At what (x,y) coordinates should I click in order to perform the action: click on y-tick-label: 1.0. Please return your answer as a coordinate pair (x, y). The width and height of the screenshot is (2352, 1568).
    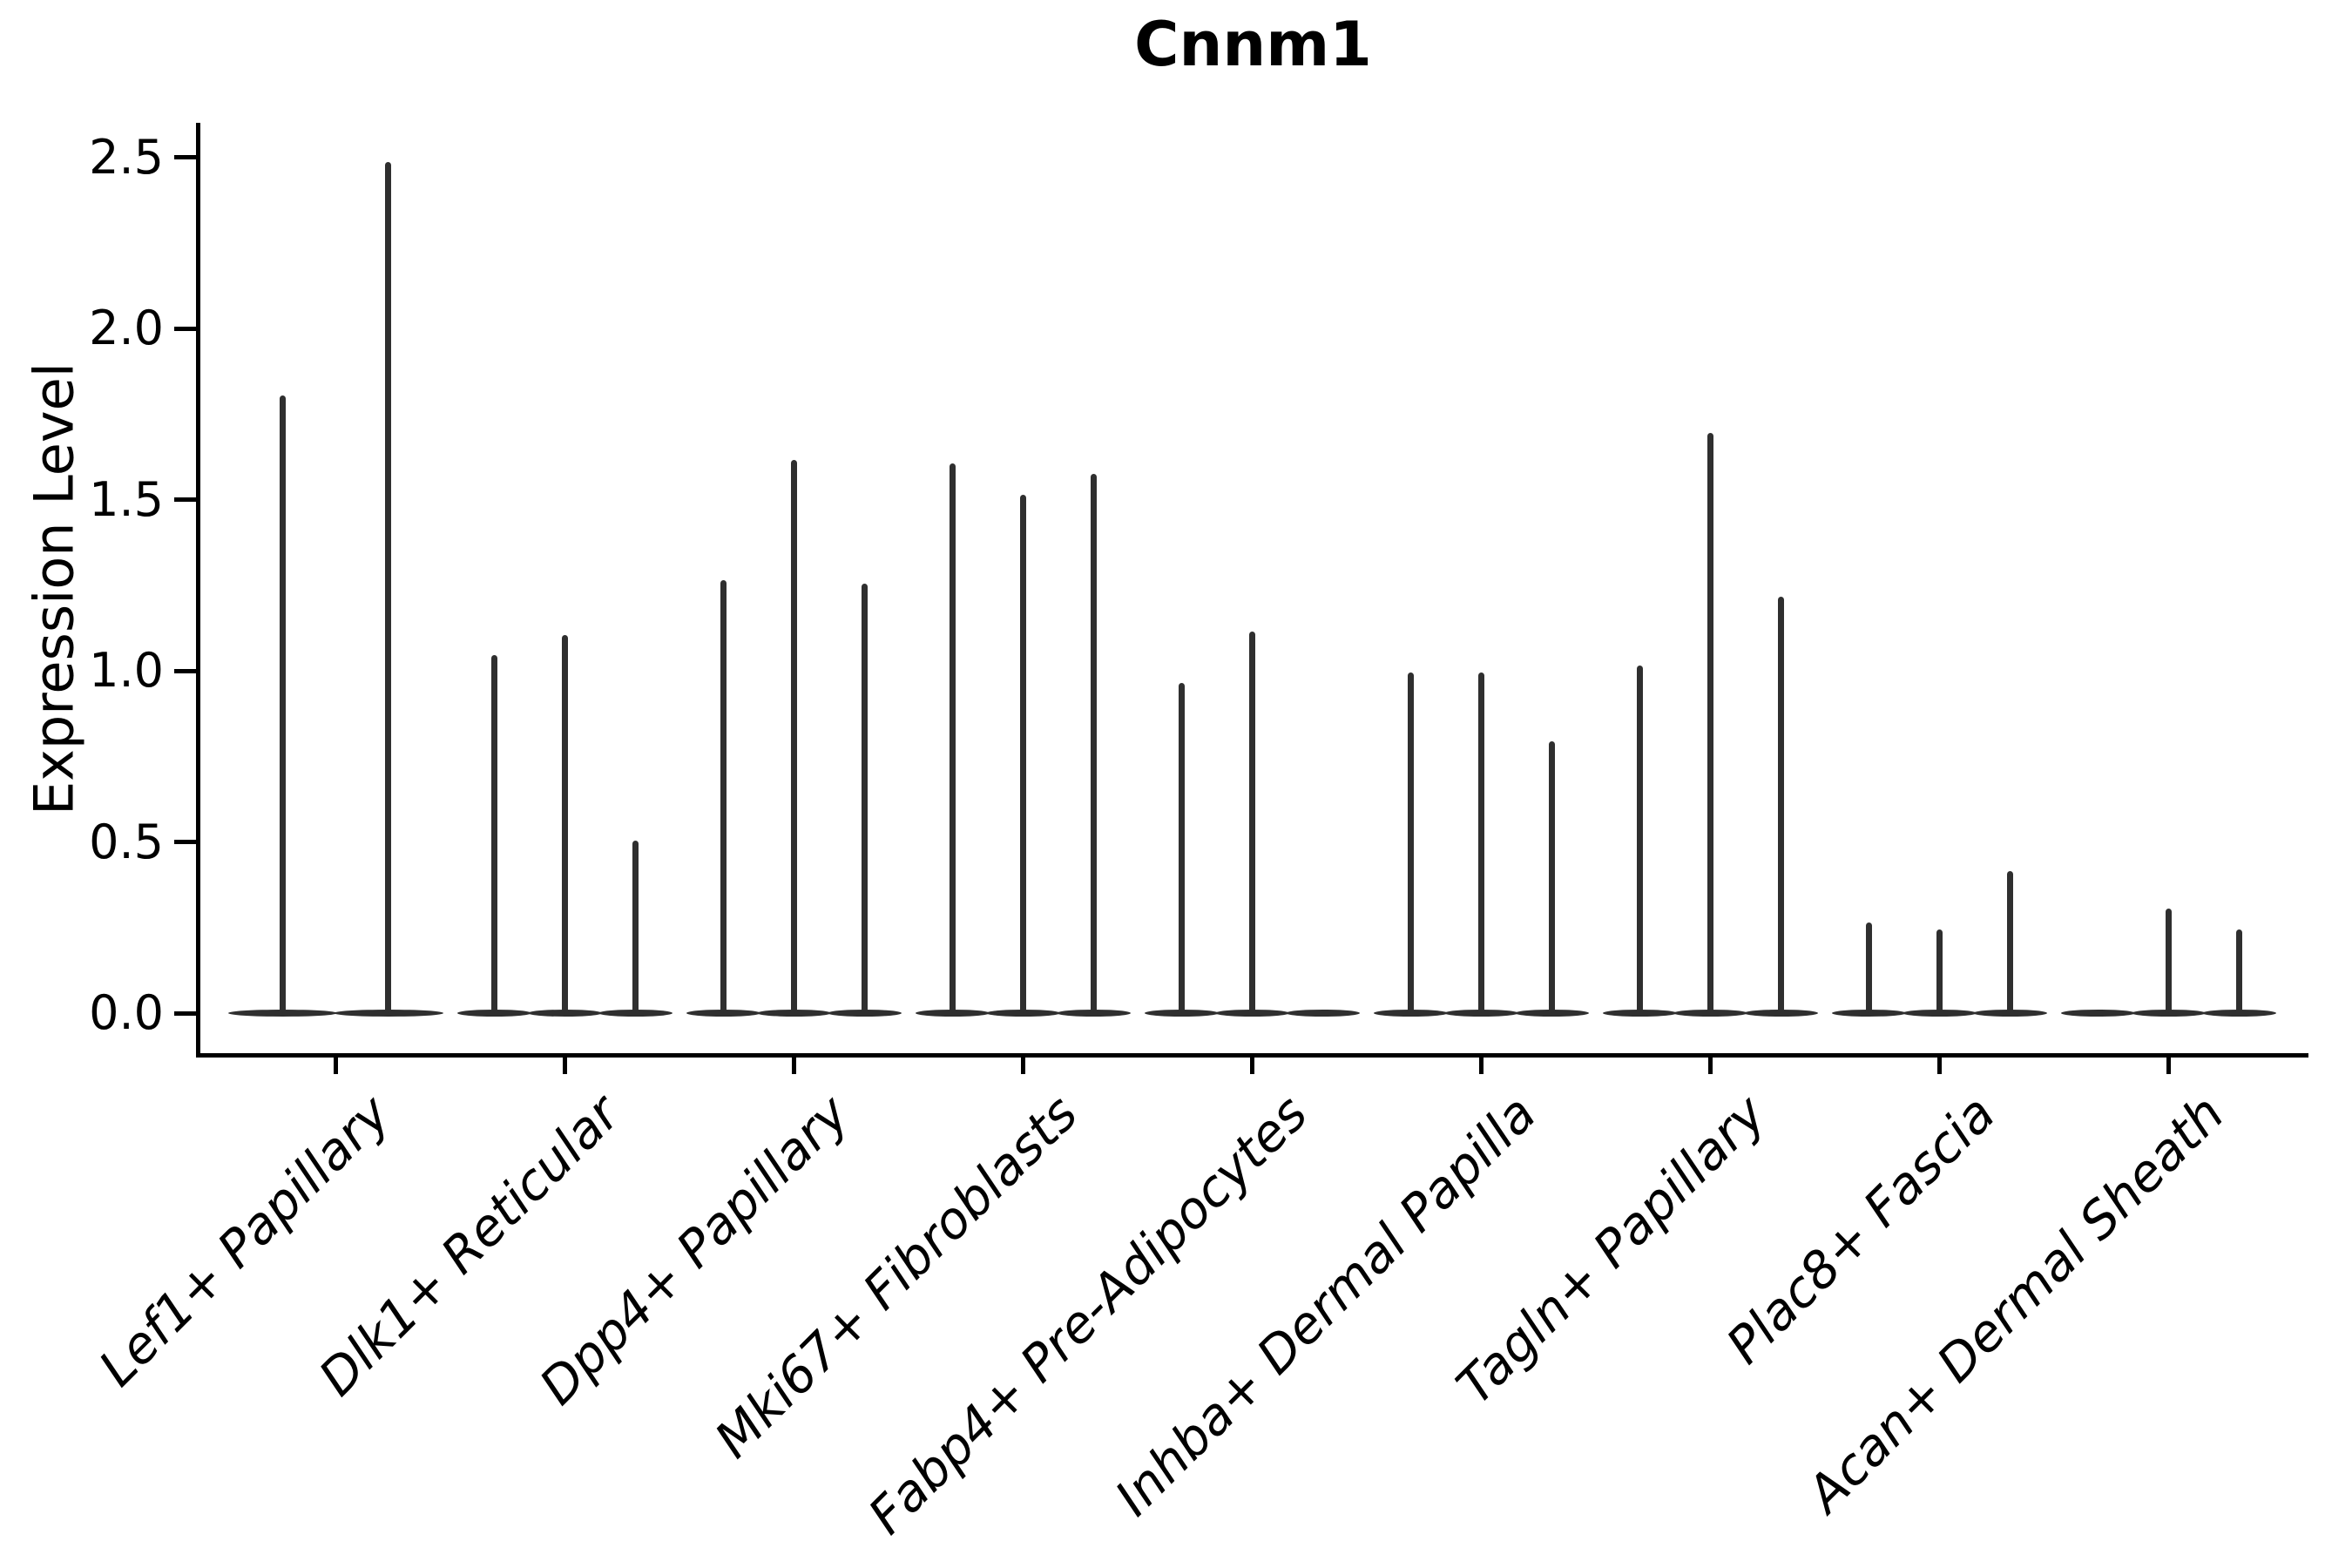
    Looking at the image, I should click on (126, 670).